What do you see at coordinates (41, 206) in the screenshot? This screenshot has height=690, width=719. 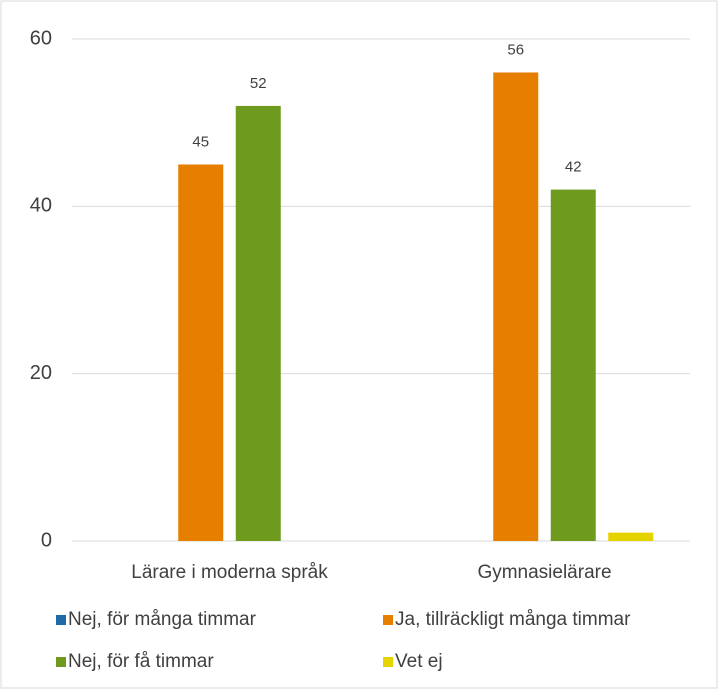 I see `y-tick-label: 40` at bounding box center [41, 206].